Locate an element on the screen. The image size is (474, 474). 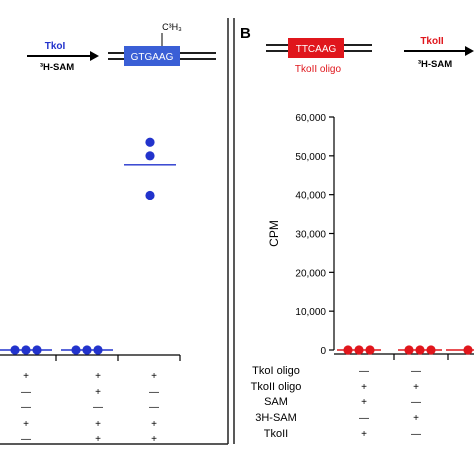
panel-b-y-tick-label: 40,000 is located at coordinates (310, 196).